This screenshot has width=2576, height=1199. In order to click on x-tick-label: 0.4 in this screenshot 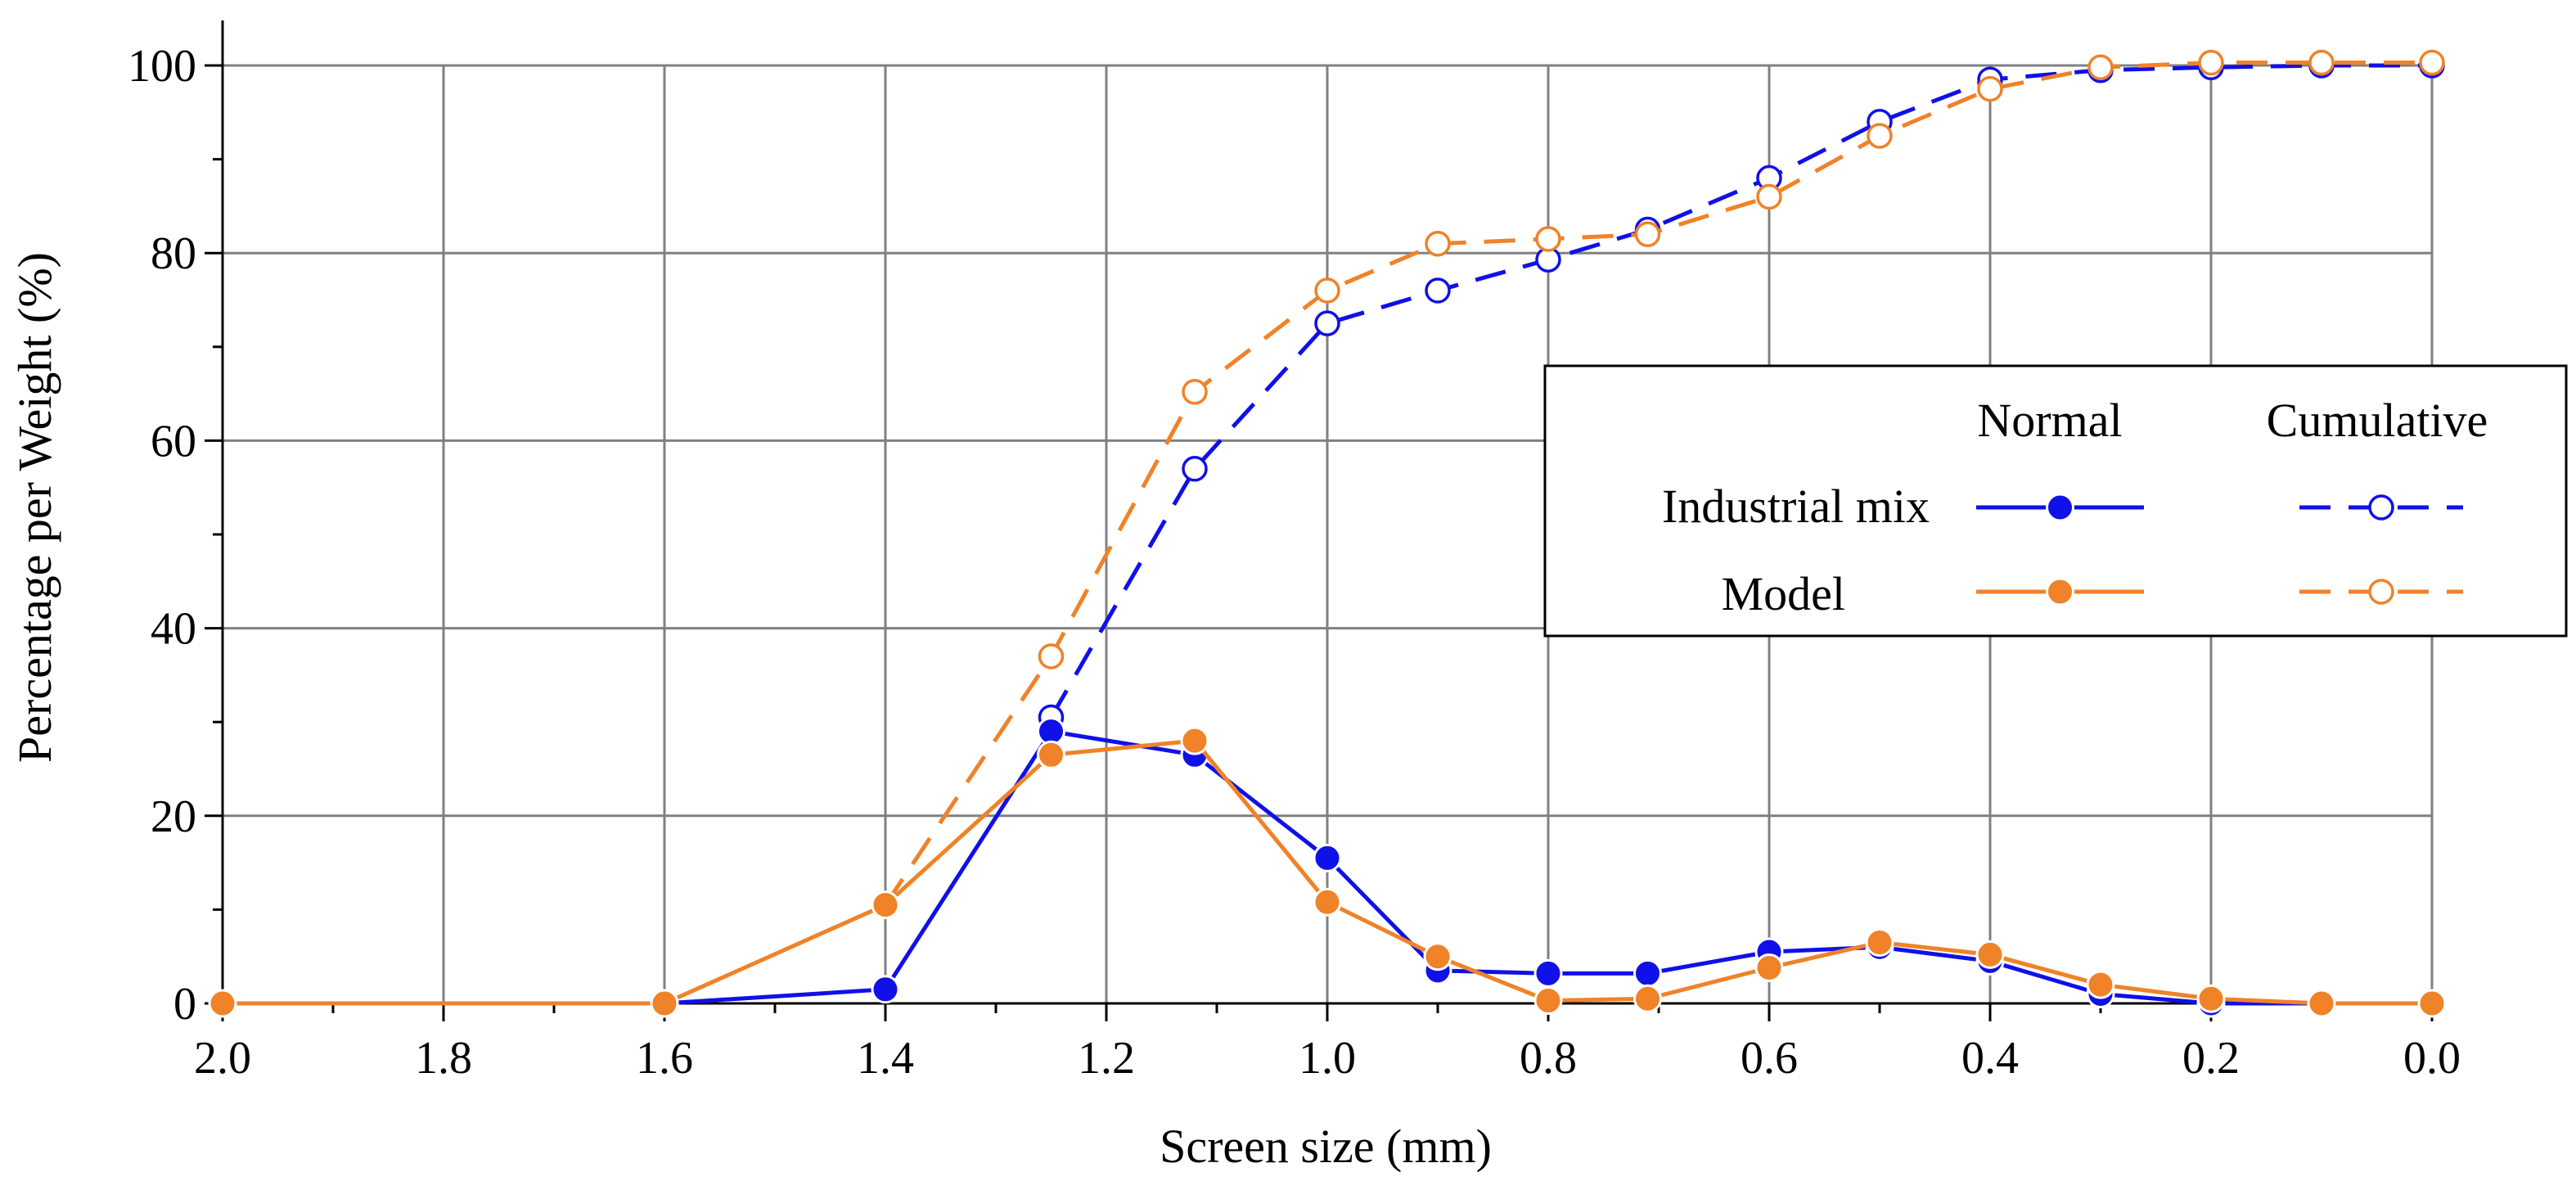, I will do `click(1990, 1058)`.